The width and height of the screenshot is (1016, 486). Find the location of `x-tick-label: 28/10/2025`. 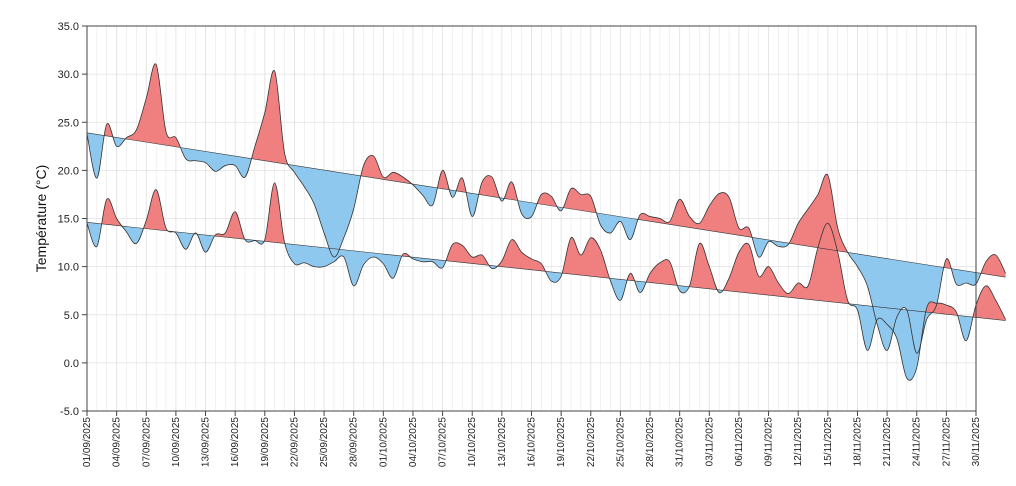

x-tick-label: 28/10/2025 is located at coordinates (650, 442).